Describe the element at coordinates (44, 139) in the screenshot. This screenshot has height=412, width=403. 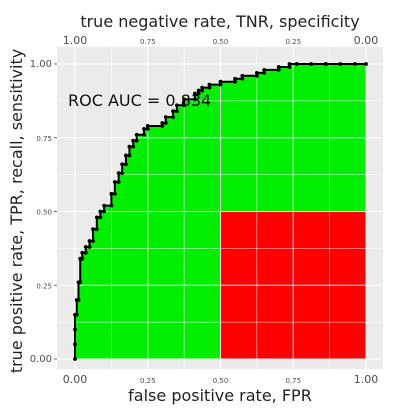
I see `y-tick-label: 0.75` at that location.